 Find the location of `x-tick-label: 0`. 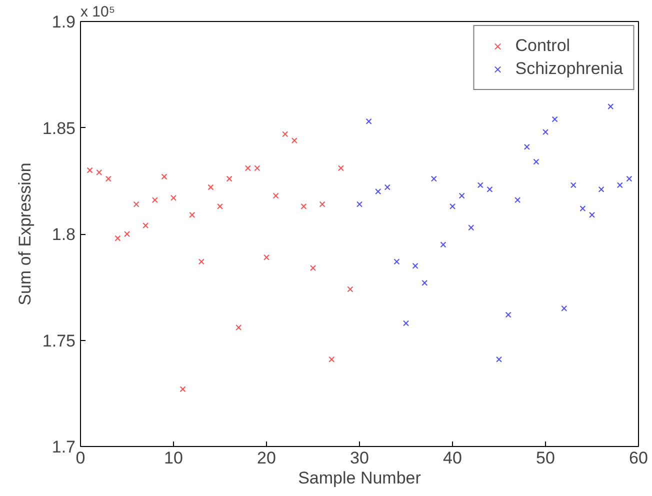

x-tick-label: 0 is located at coordinates (81, 458).